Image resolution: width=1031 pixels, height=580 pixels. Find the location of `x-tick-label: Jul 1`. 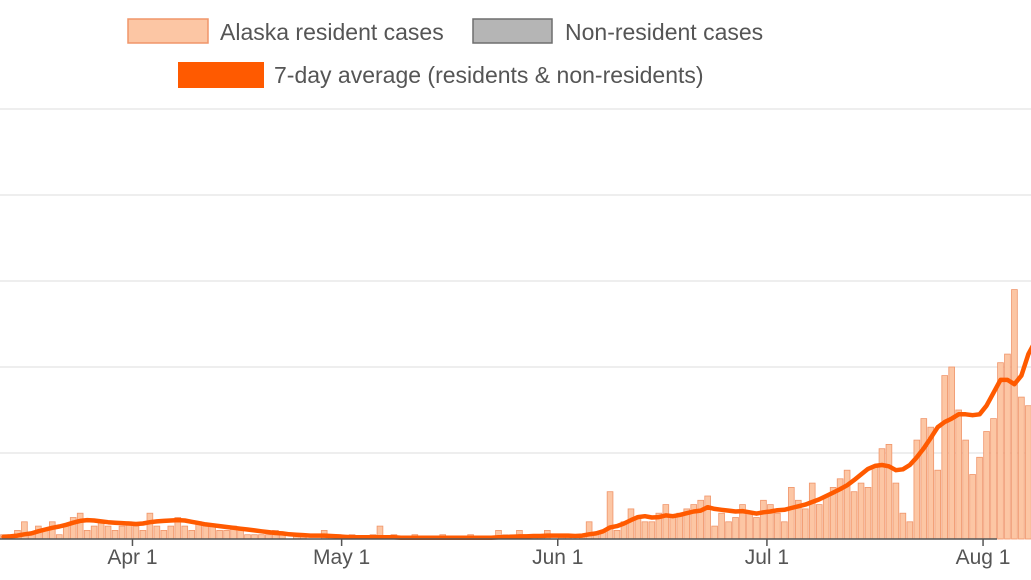

x-tick-label: Jul 1 is located at coordinates (767, 557).